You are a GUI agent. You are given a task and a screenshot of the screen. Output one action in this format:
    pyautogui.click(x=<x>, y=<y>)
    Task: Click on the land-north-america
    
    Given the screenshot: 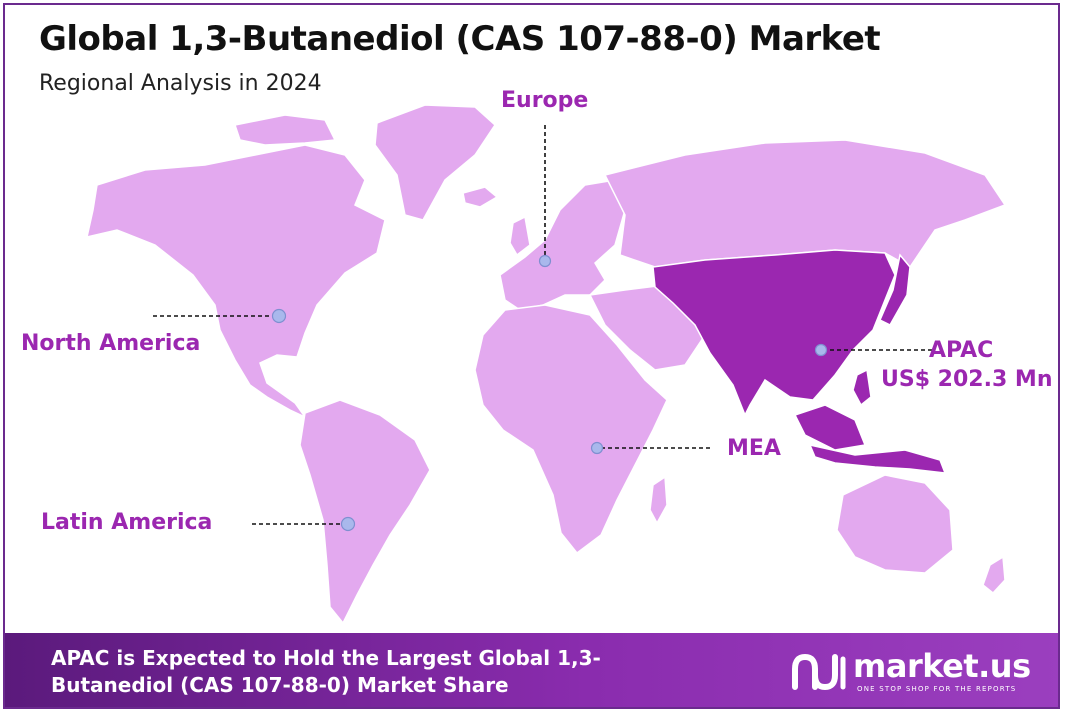 What is the action you would take?
    pyautogui.click(x=236, y=281)
    